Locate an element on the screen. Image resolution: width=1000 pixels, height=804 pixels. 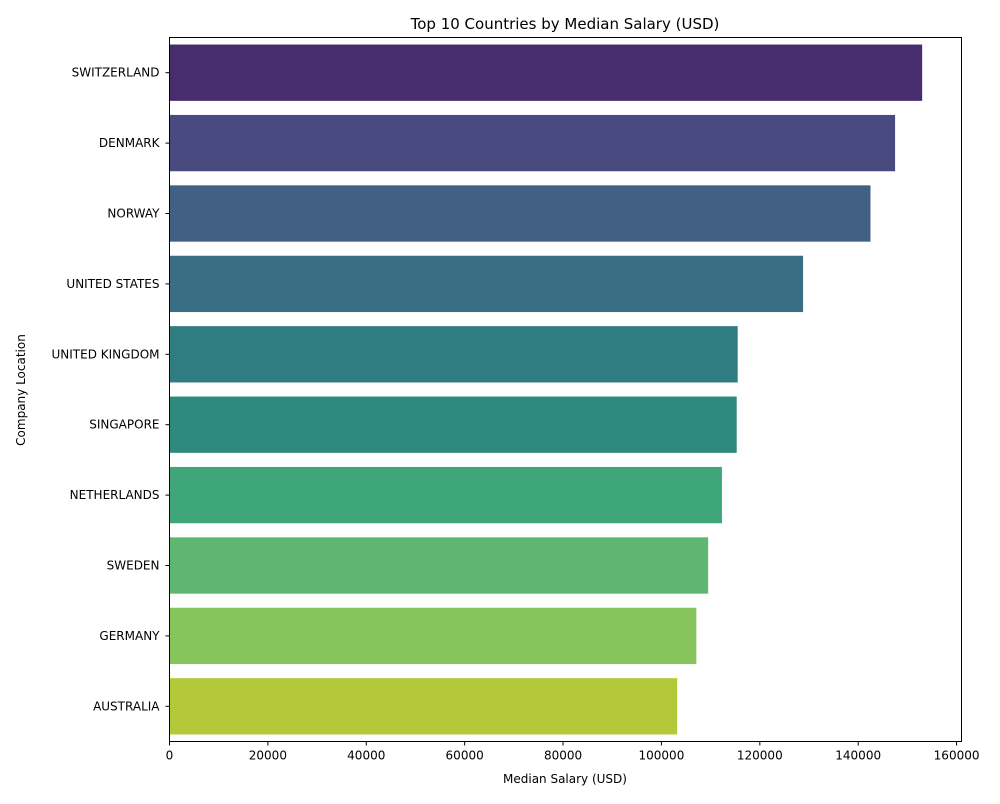
x-tick-label: 20000 is located at coordinates (268, 756).